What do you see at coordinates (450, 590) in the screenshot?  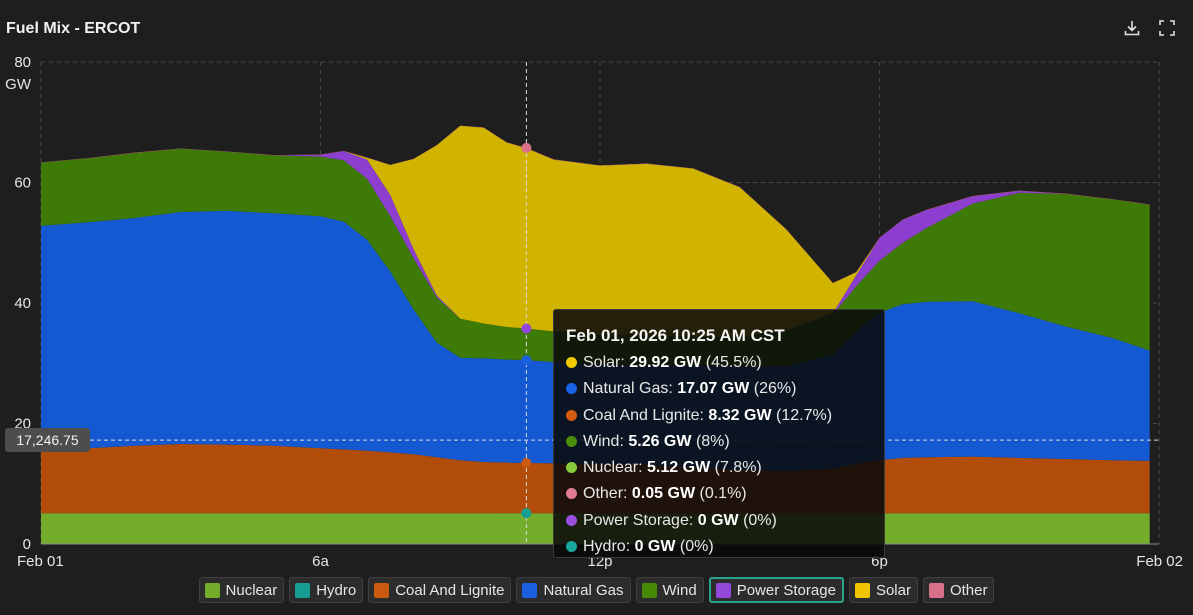 I see `legend-label: Coal And Lignite` at bounding box center [450, 590].